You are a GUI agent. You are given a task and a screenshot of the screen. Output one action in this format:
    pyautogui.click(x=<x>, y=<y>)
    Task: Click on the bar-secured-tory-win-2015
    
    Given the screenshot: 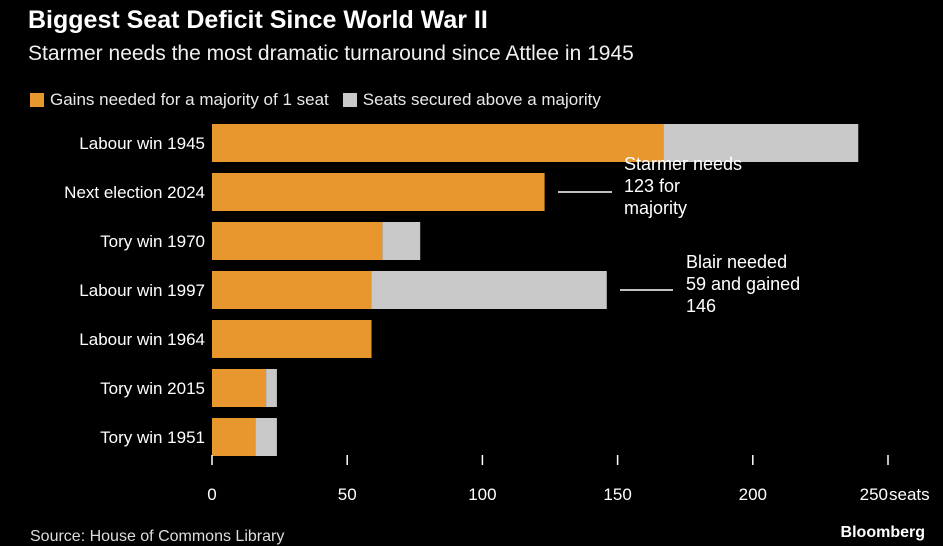 What is the action you would take?
    pyautogui.click(x=271, y=388)
    